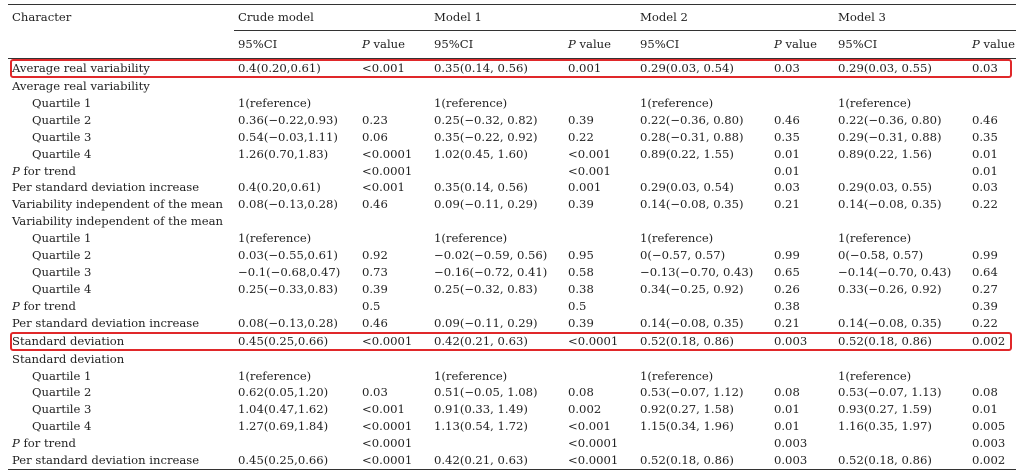  What do you see at coordinates (885, 460) in the screenshot?
I see `ci-cell: 0.52(0.18, 0.86)` at bounding box center [885, 460].